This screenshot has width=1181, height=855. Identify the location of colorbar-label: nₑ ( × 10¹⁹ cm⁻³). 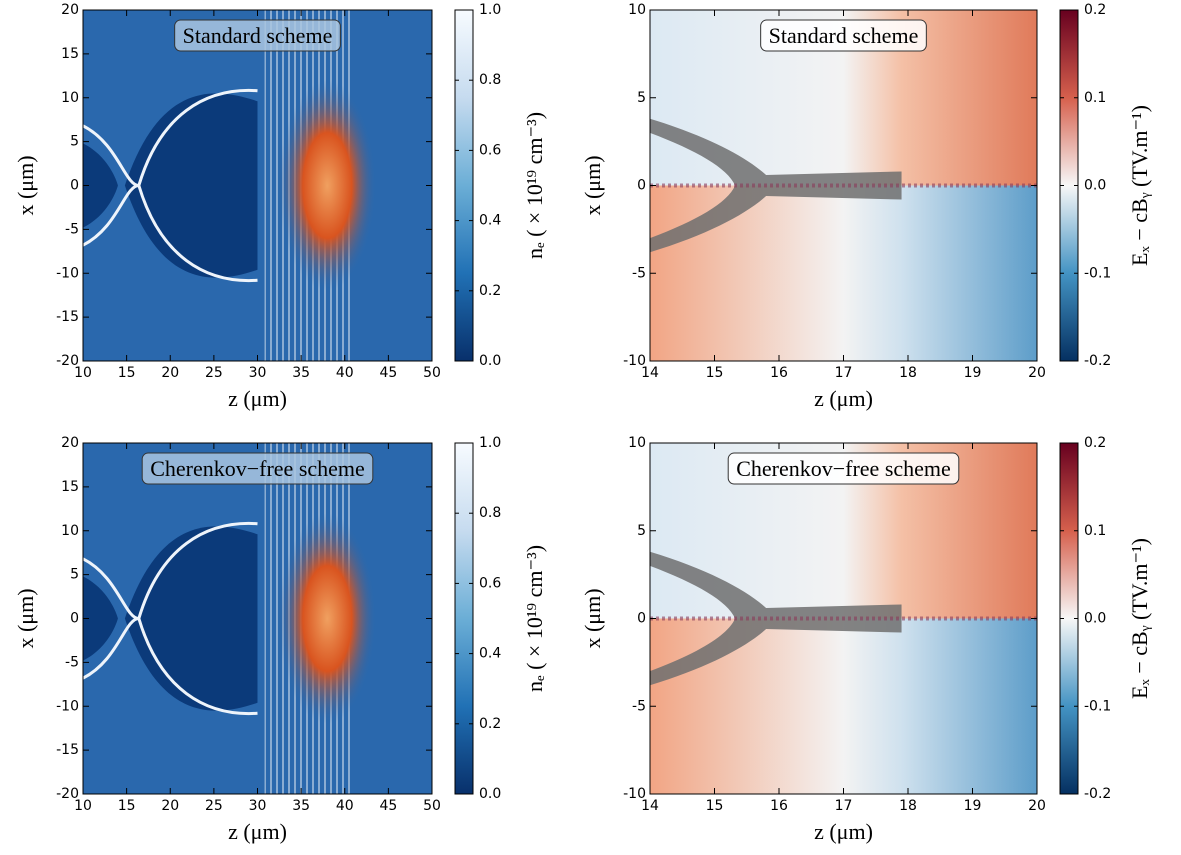
(534, 618).